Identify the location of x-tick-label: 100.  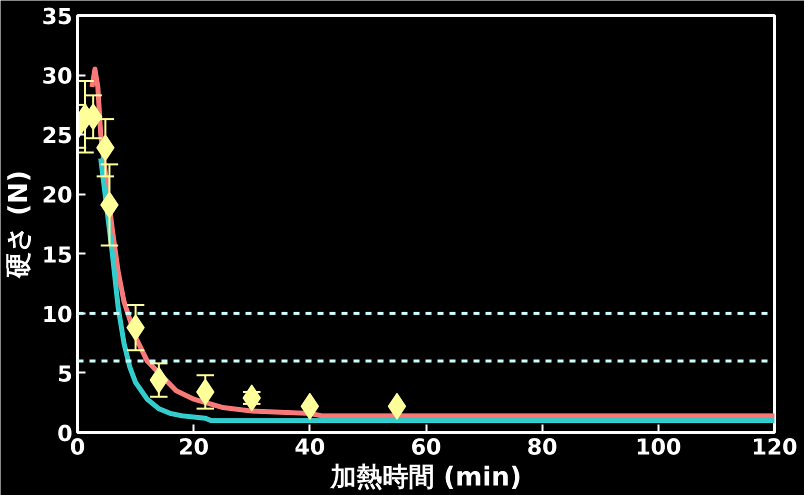
(658, 448).